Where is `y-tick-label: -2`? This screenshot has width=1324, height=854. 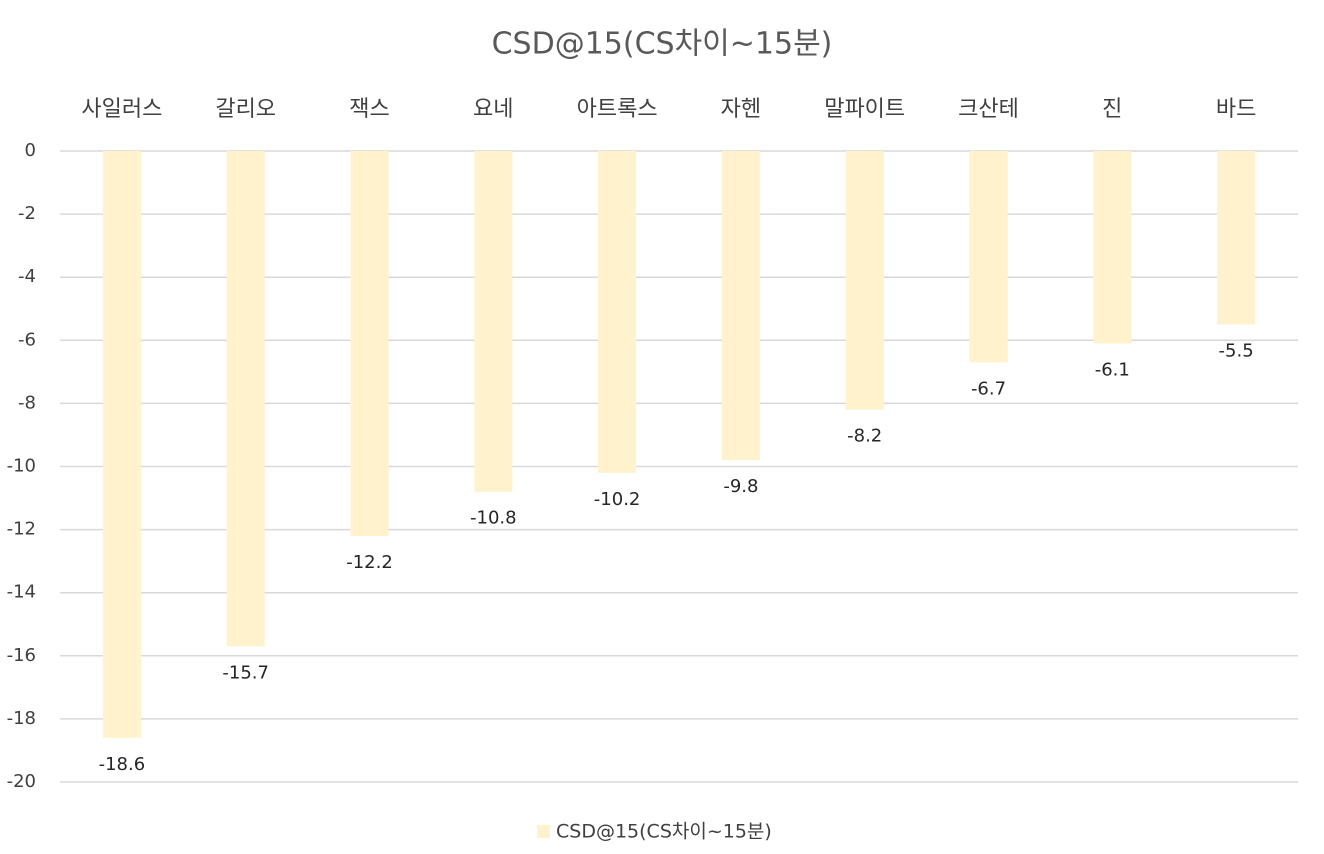
y-tick-label: -2 is located at coordinates (27, 213).